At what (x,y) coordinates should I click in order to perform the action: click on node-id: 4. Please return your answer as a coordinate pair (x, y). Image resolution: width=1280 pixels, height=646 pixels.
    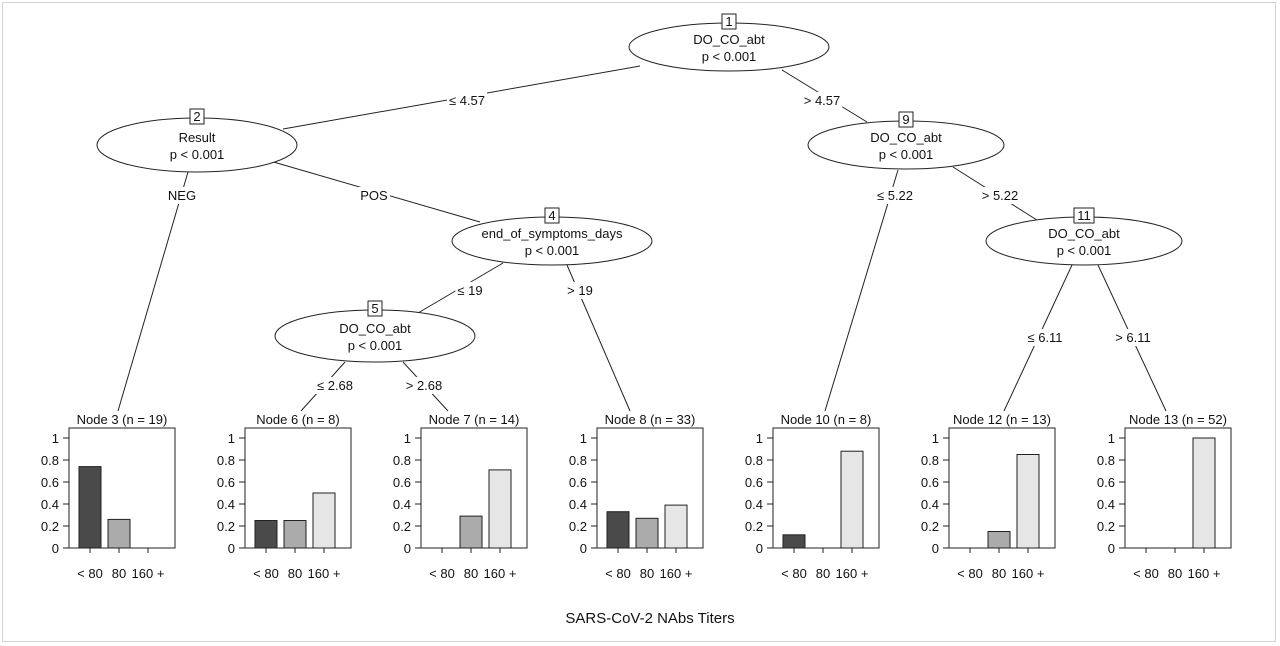
    Looking at the image, I should click on (551, 215).